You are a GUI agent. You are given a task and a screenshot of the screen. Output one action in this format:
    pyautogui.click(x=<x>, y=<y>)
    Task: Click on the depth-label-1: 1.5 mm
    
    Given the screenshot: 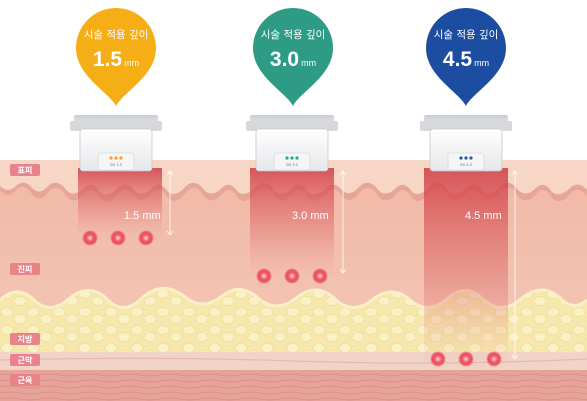 What is the action you would take?
    pyautogui.click(x=142, y=216)
    